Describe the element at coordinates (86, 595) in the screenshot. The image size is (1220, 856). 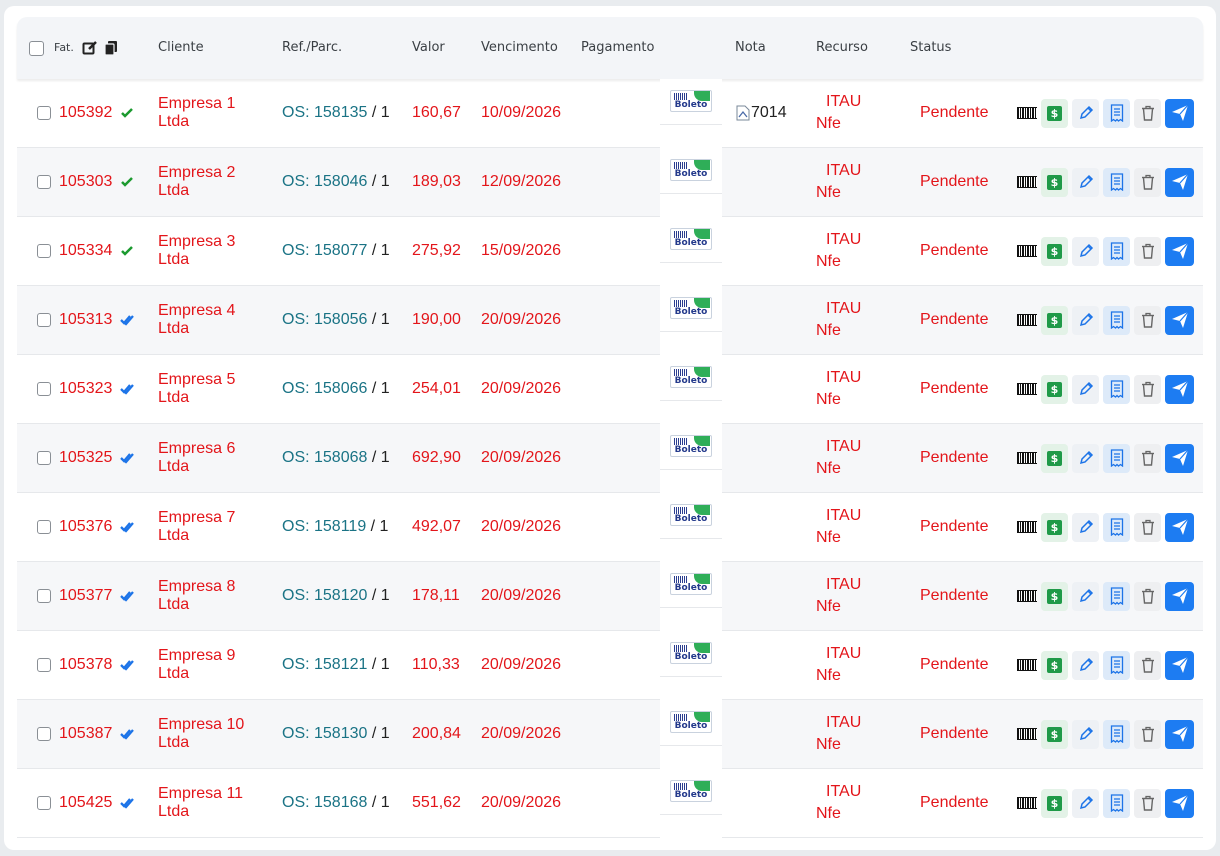
I see `invoice-id-link: 105377` at that location.